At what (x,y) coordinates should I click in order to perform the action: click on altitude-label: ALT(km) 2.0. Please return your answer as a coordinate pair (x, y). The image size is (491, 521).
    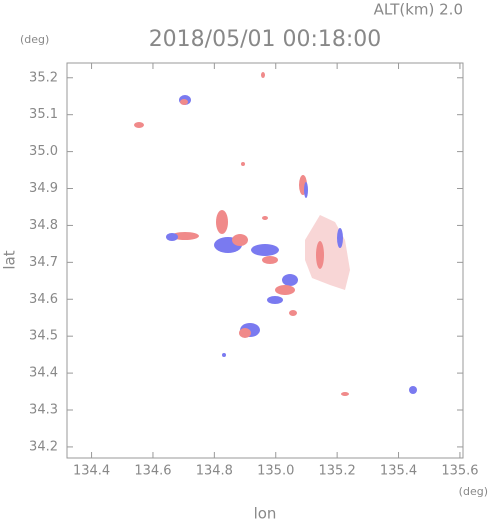
    Looking at the image, I should click on (418, 10).